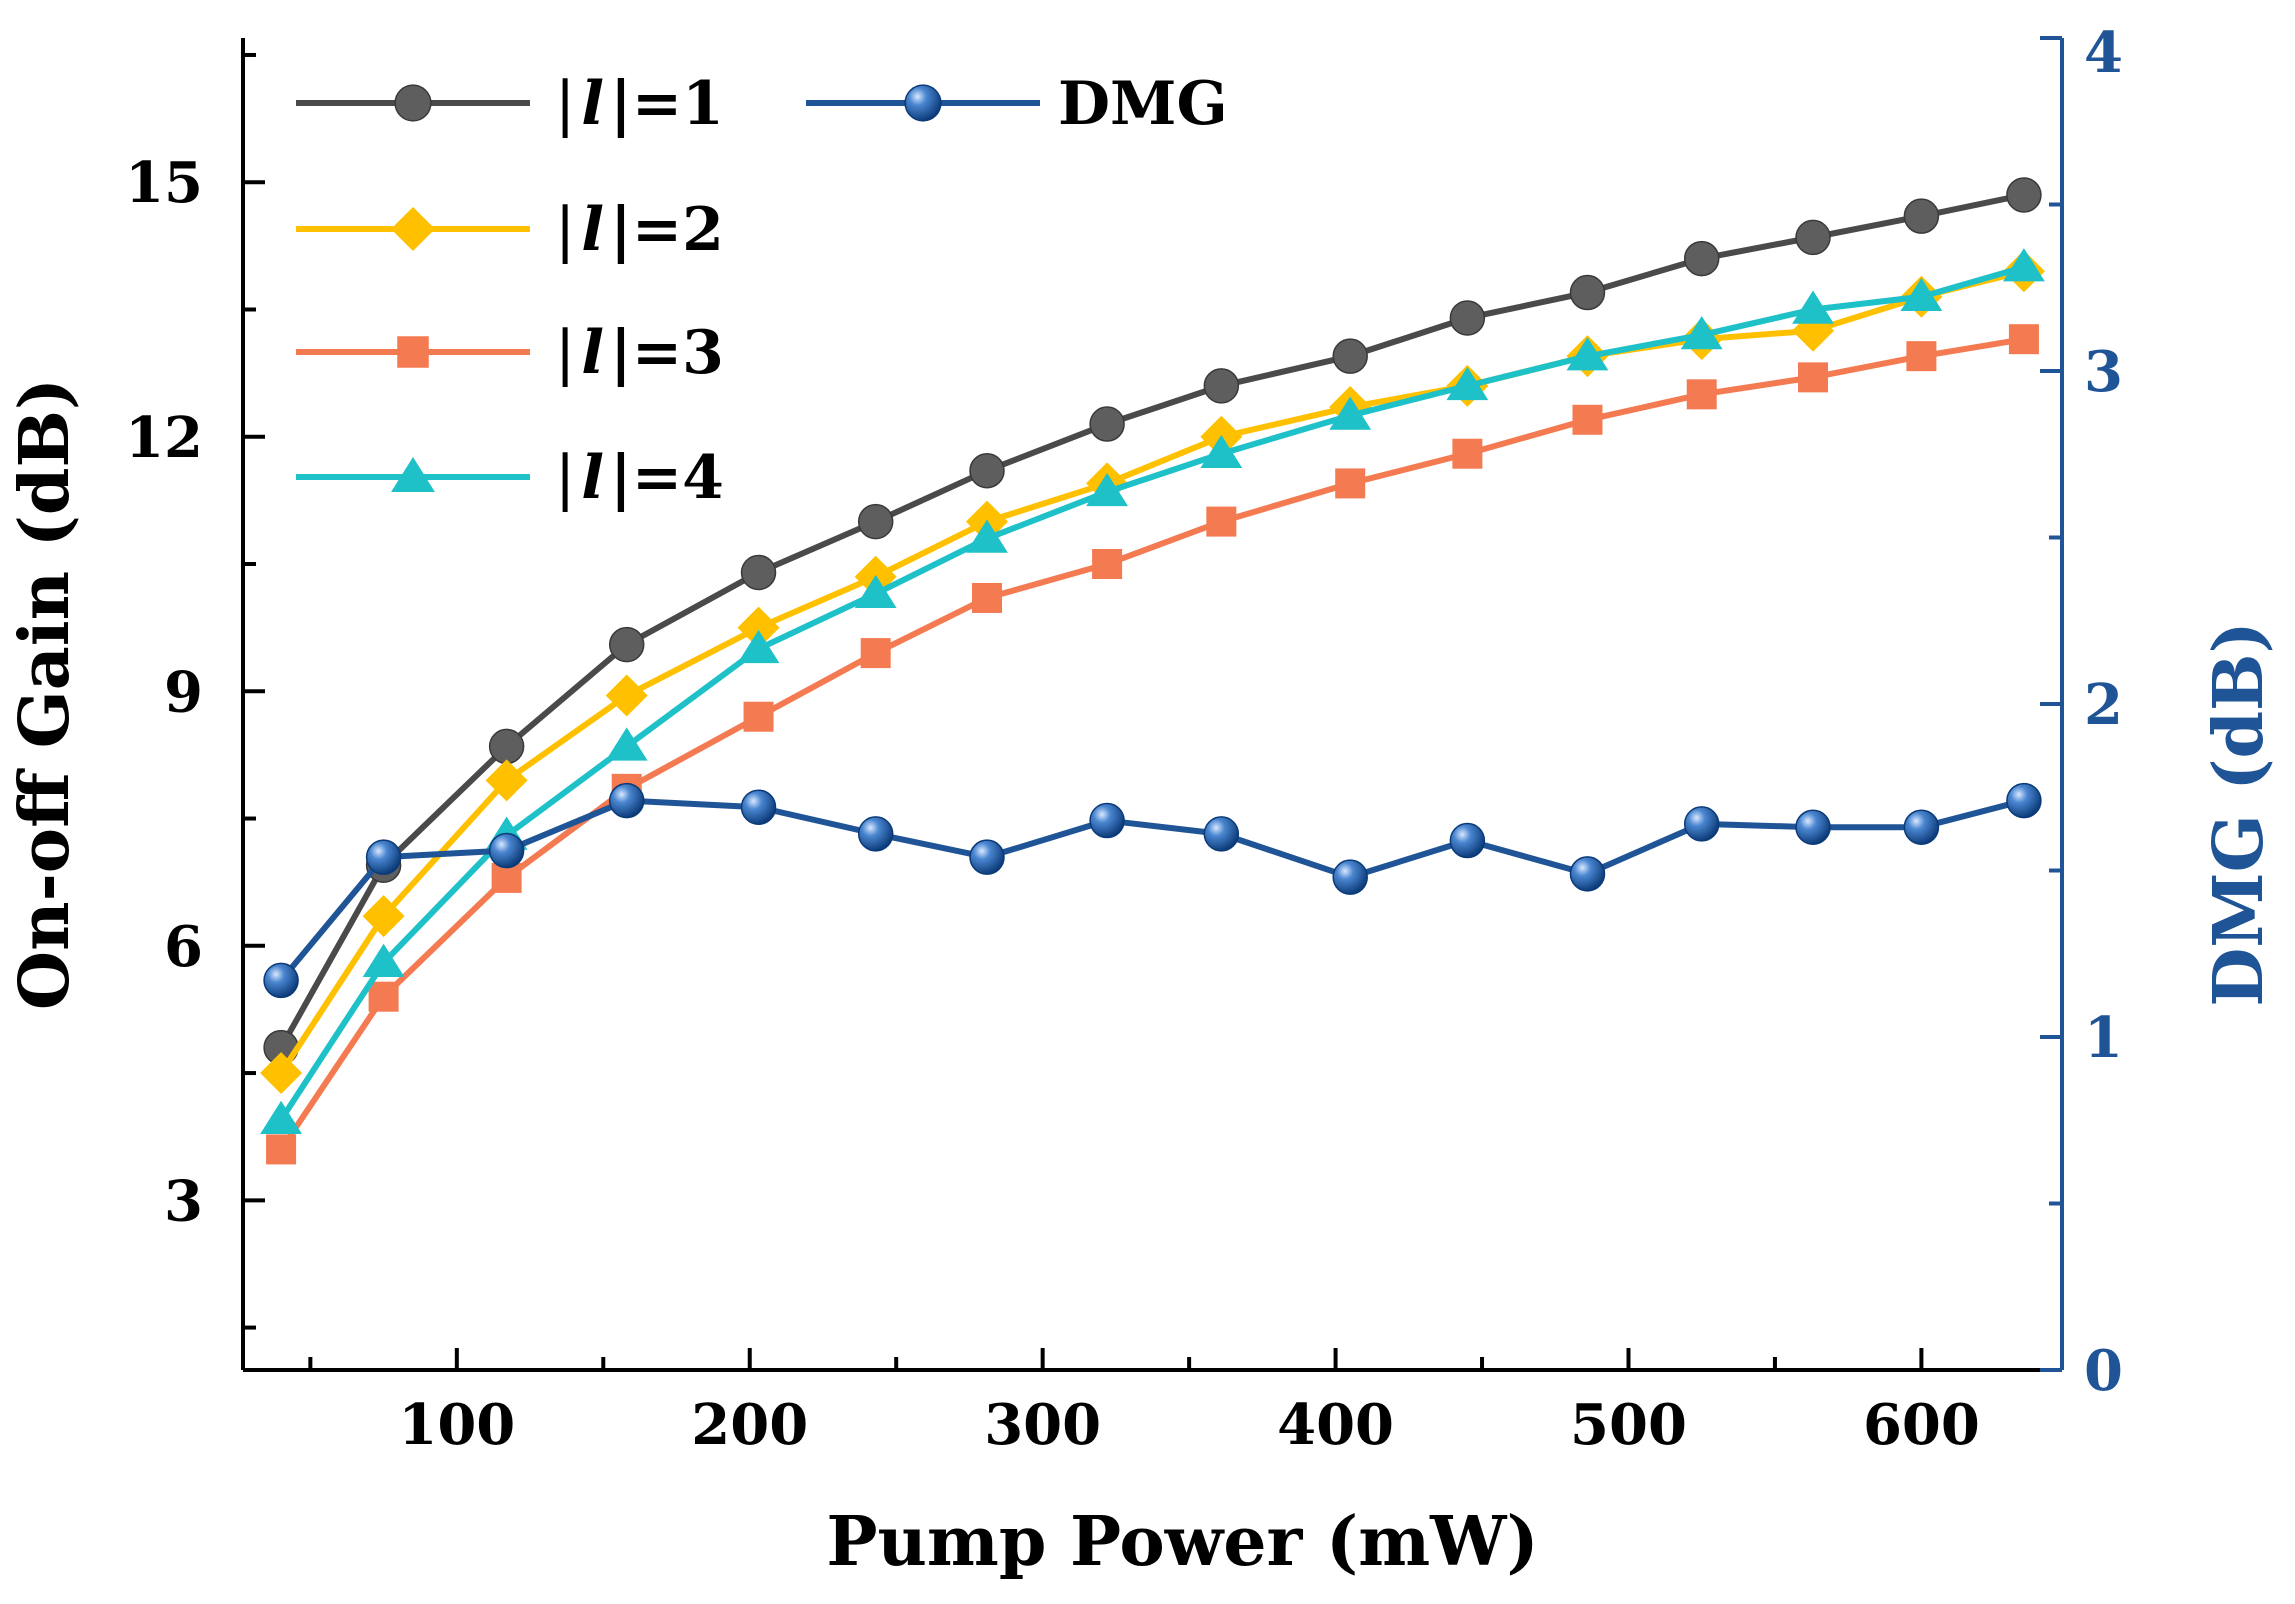  I want to click on y-tick-label: 12, so click(164, 438).